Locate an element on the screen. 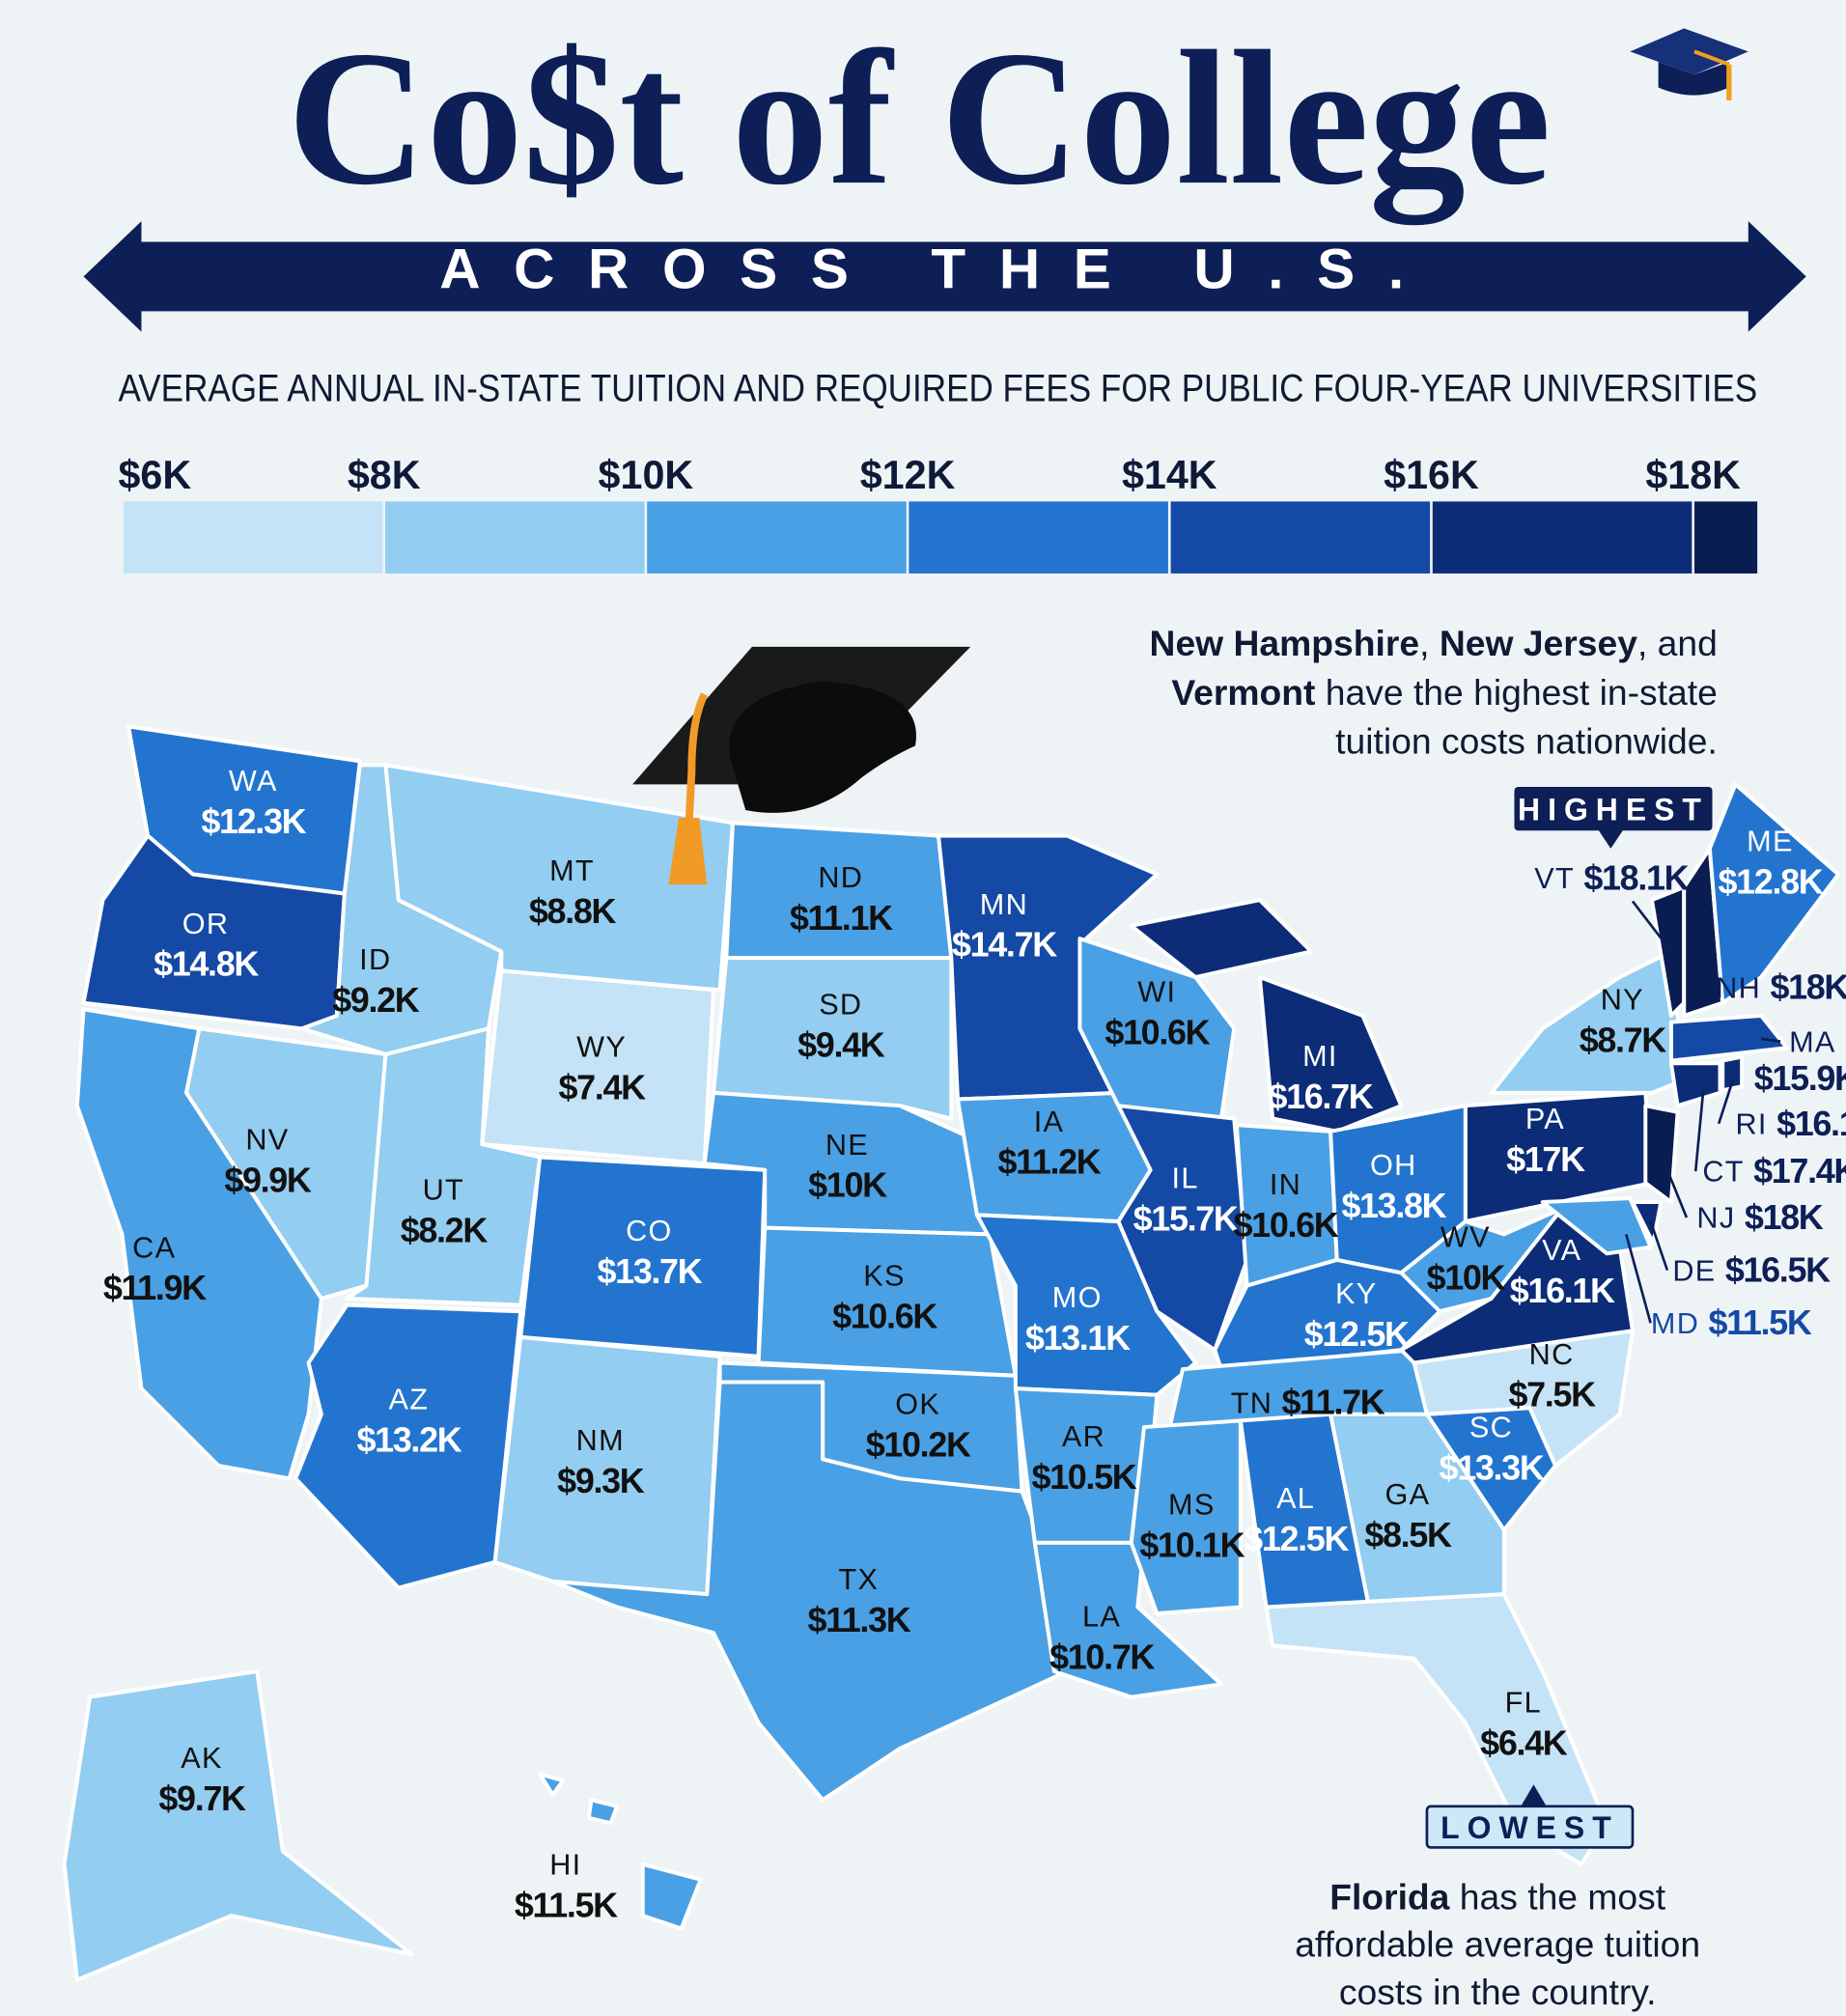 This screenshot has height=2016, width=1846. state-value: $8.5K is located at coordinates (1408, 1535).